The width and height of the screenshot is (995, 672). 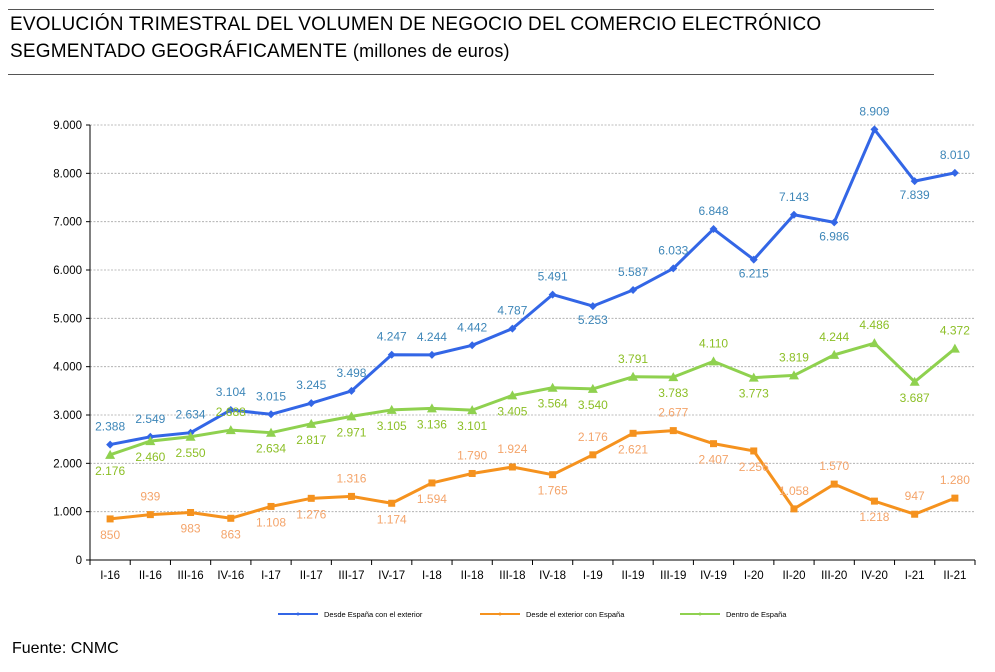 I want to click on data-label: 1.058, so click(x=794, y=491).